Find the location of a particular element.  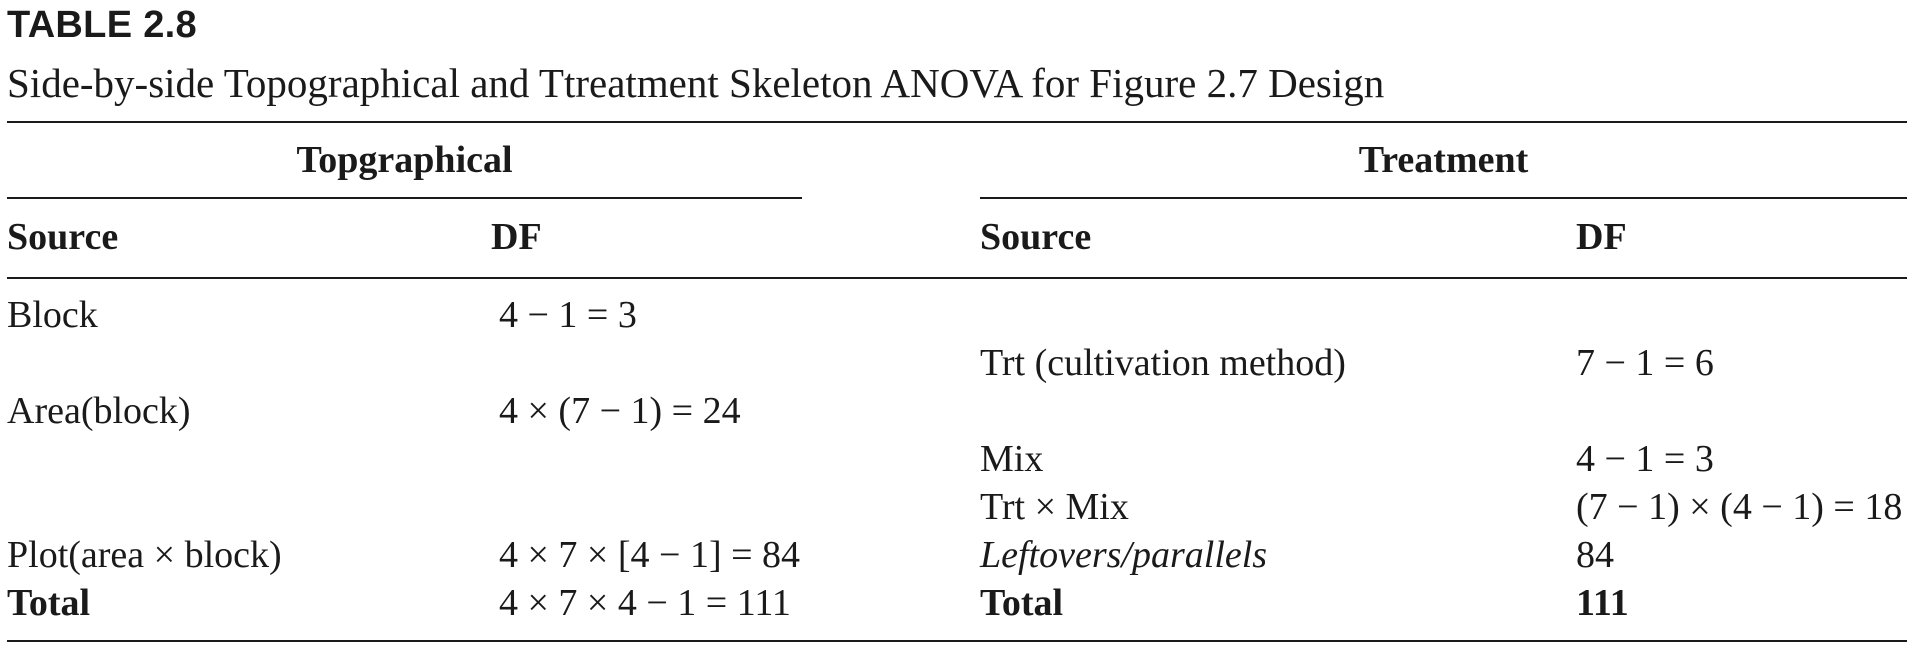

column-header-rule is located at coordinates (957, 278).